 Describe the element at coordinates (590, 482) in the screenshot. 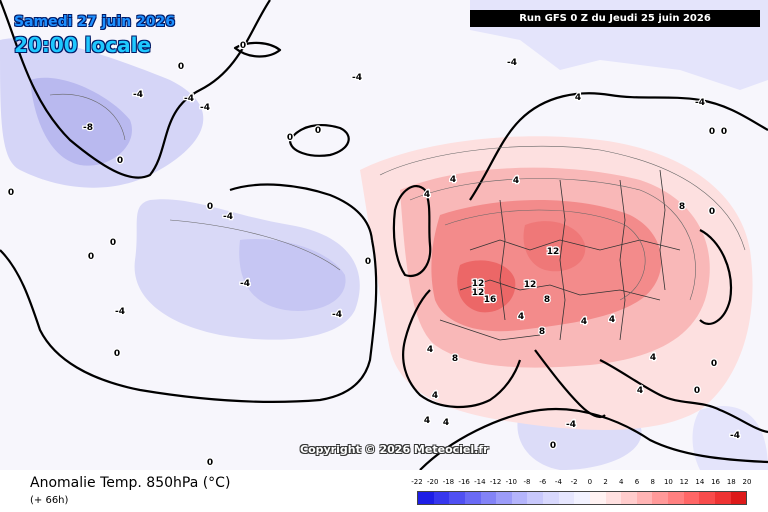

I see `legend-tick-label: 0` at that location.